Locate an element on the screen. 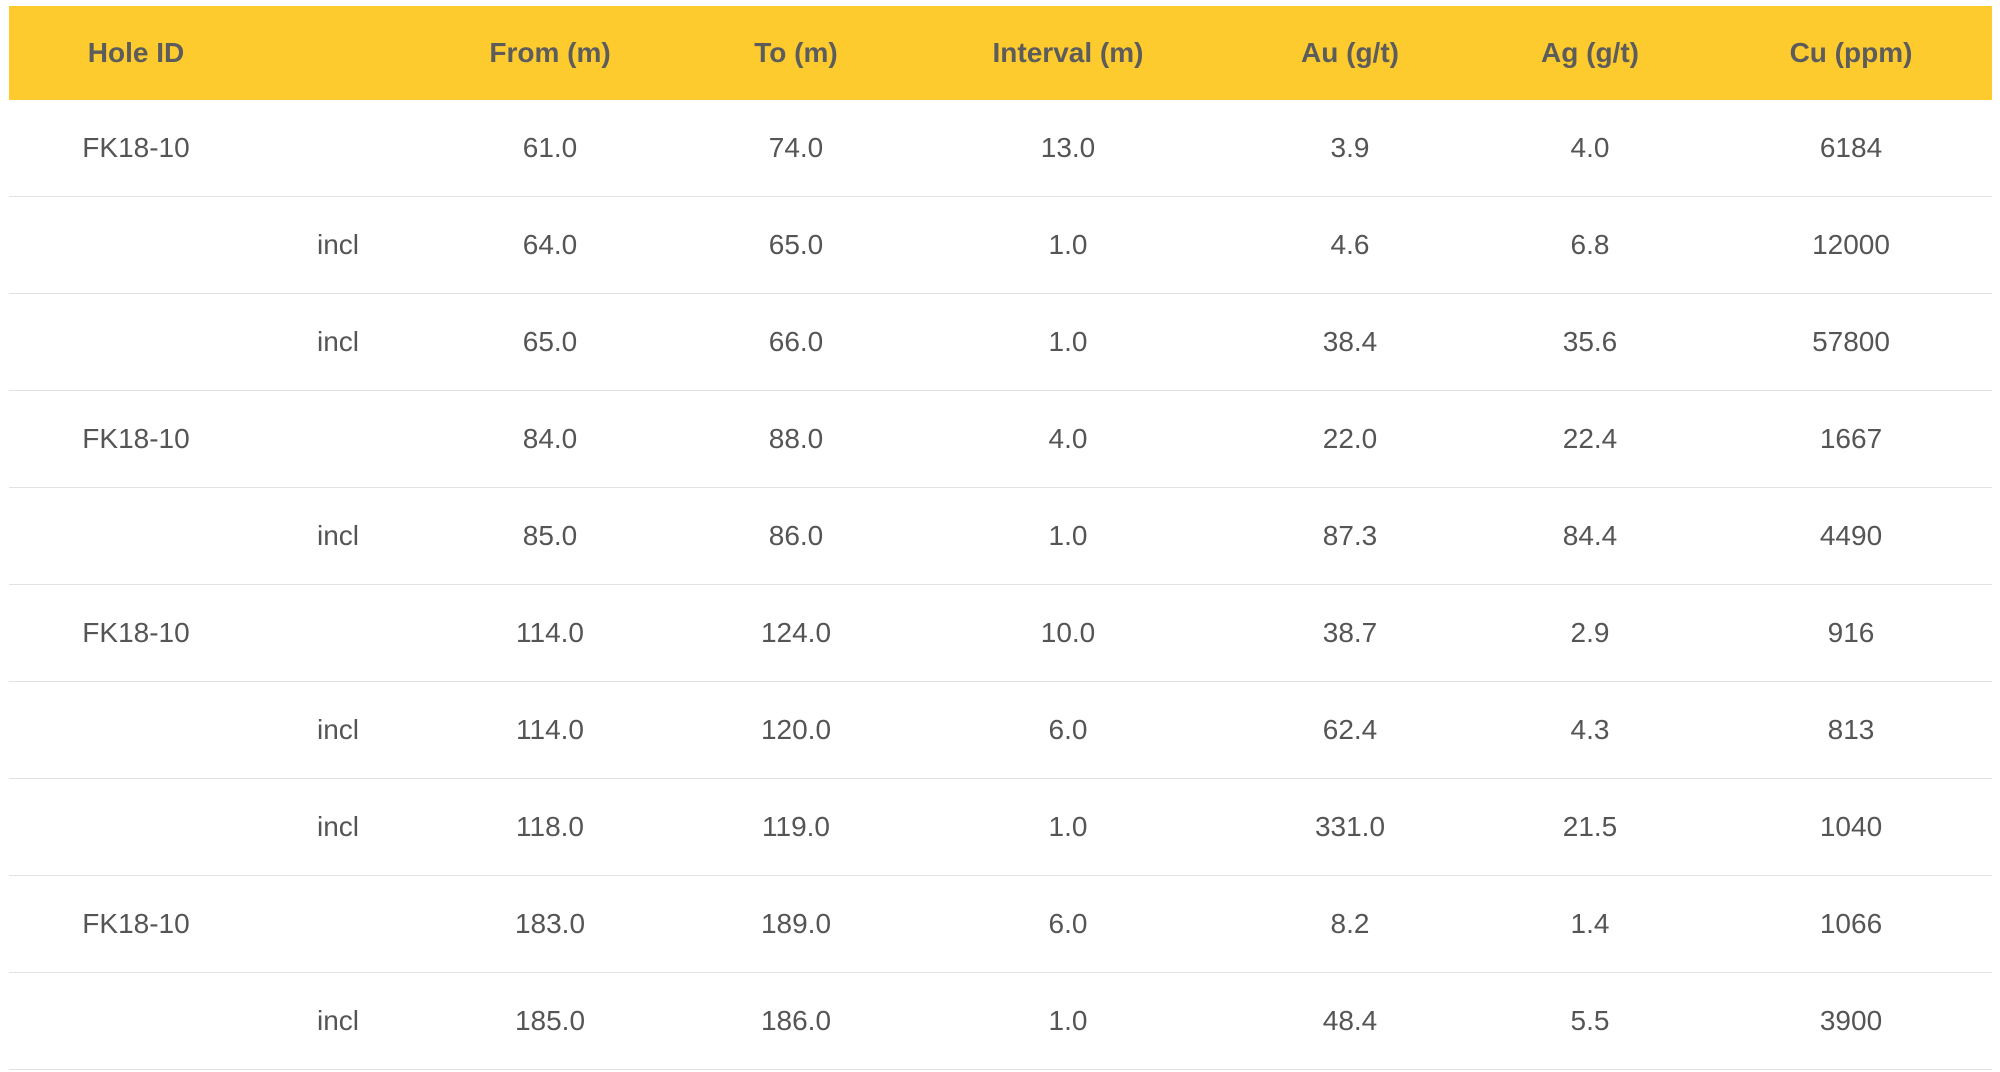 This screenshot has height=1072, width=2000. table-cell: 35.6 is located at coordinates (1590, 341).